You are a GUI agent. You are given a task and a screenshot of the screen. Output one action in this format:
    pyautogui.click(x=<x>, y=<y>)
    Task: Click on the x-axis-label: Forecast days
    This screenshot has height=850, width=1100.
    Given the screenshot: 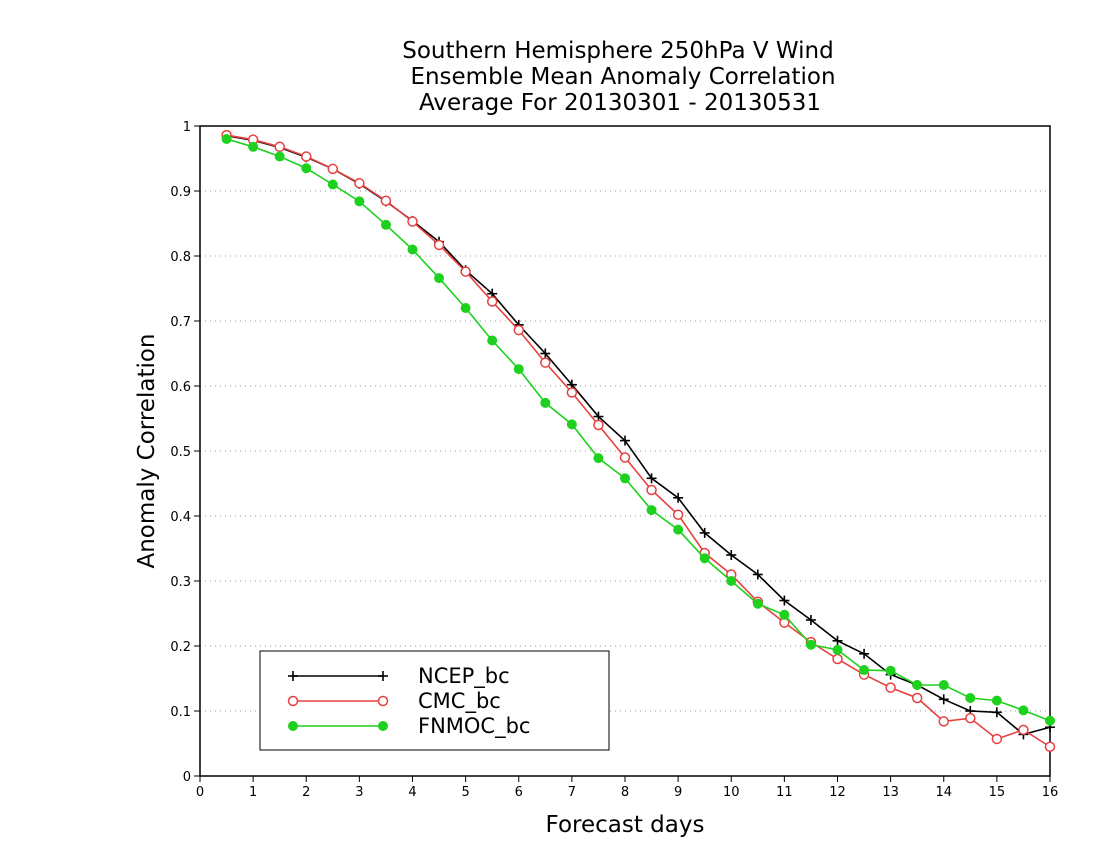 What is the action you would take?
    pyautogui.click(x=625, y=825)
    